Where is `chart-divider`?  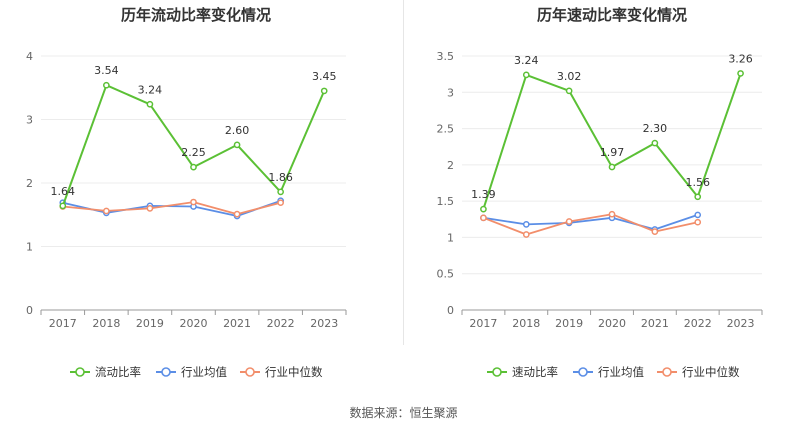 chart-divider is located at coordinates (403, 172).